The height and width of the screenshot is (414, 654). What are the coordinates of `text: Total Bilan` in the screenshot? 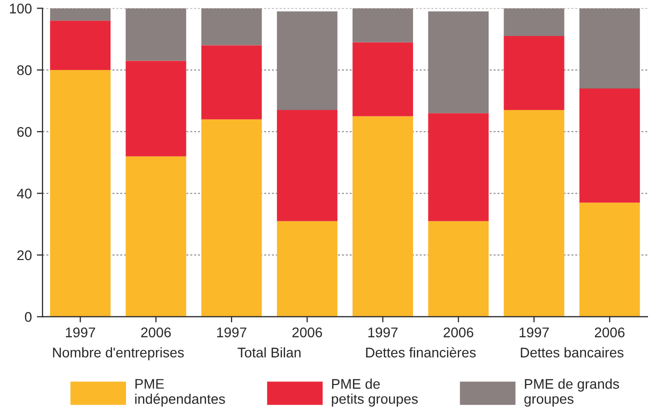 It's located at (269, 352).